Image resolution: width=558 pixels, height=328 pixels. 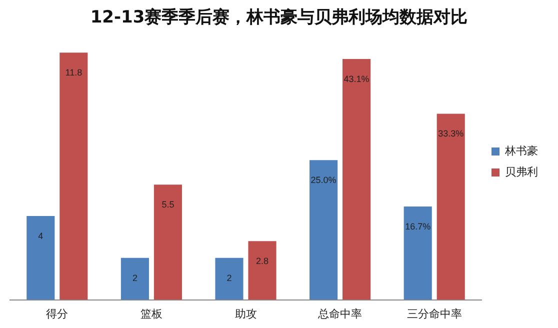 What do you see at coordinates (245, 313) in the screenshot?
I see `x-tick-label: 助攻` at bounding box center [245, 313].